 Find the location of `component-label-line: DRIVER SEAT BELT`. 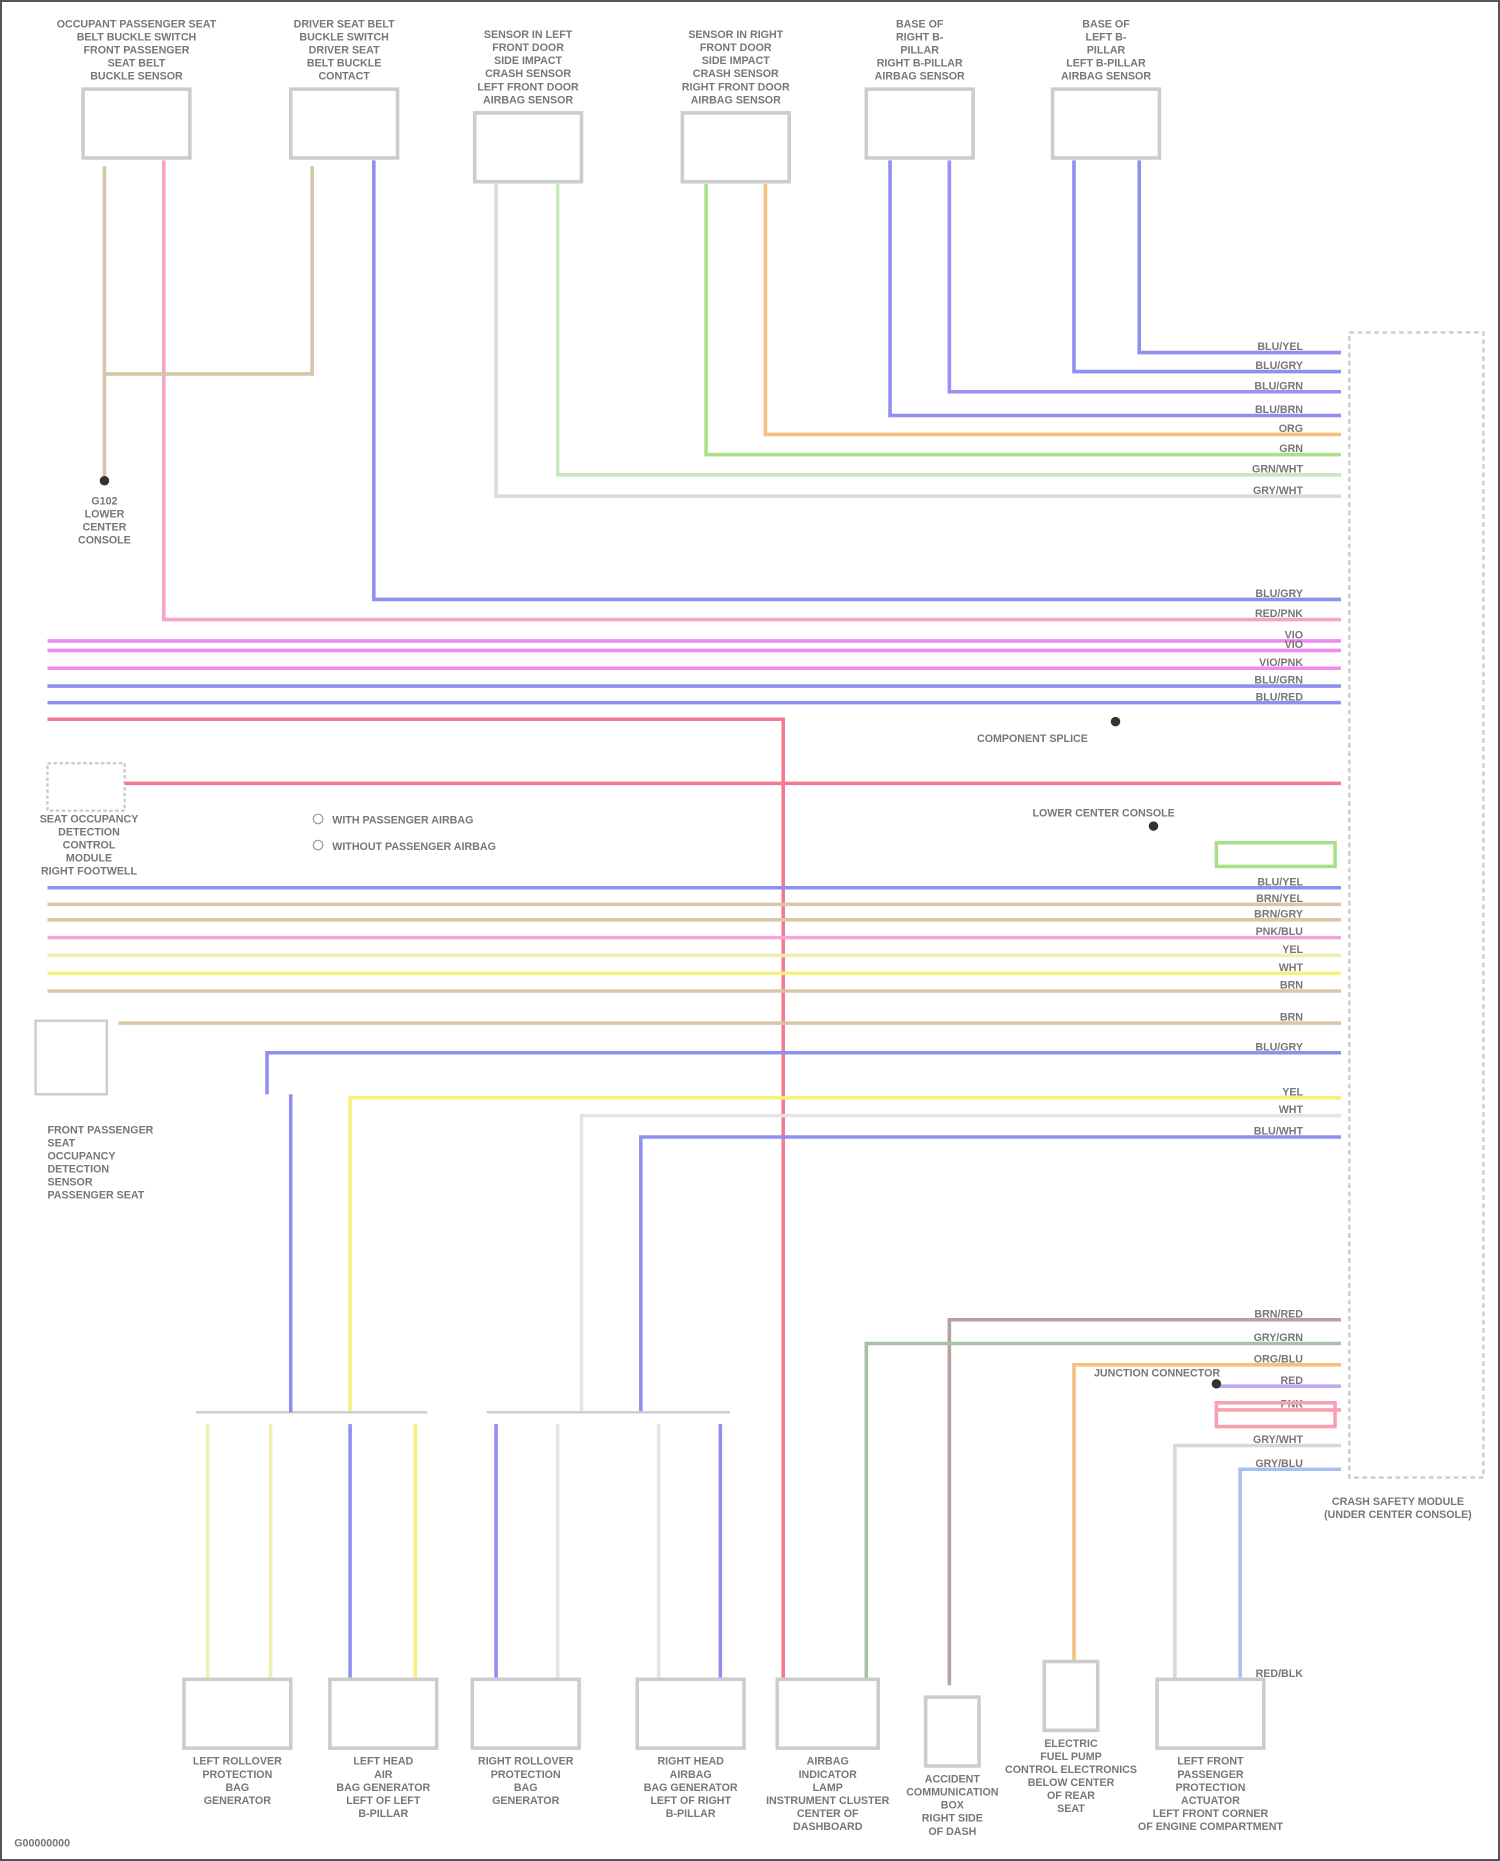

component-label-line: DRIVER SEAT BELT is located at coordinates (344, 24).